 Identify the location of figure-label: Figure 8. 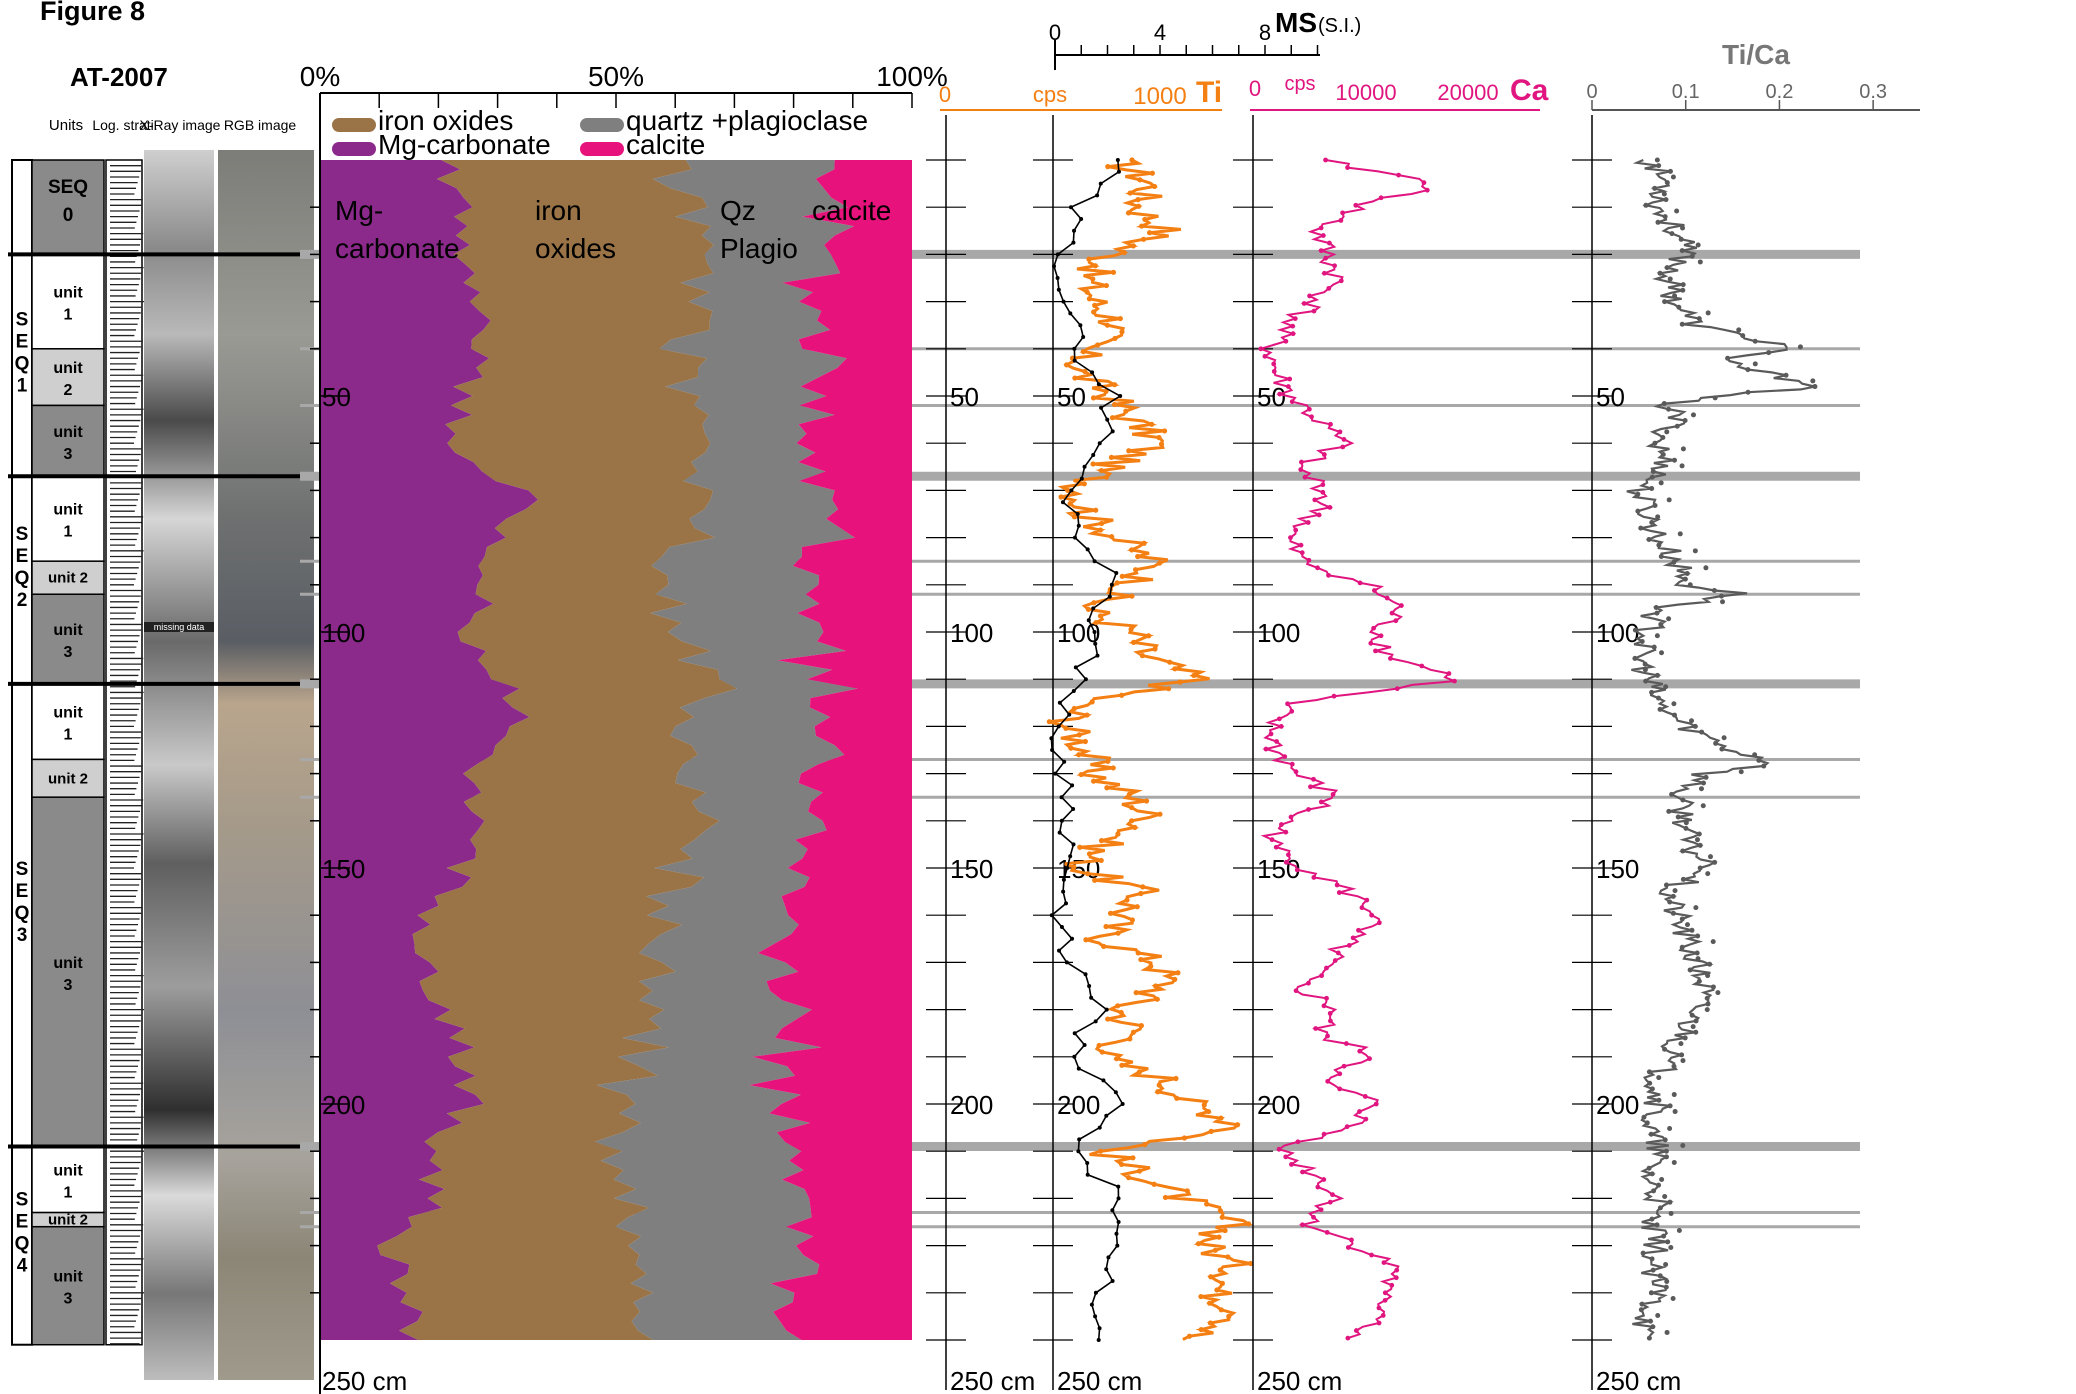
(92, 13).